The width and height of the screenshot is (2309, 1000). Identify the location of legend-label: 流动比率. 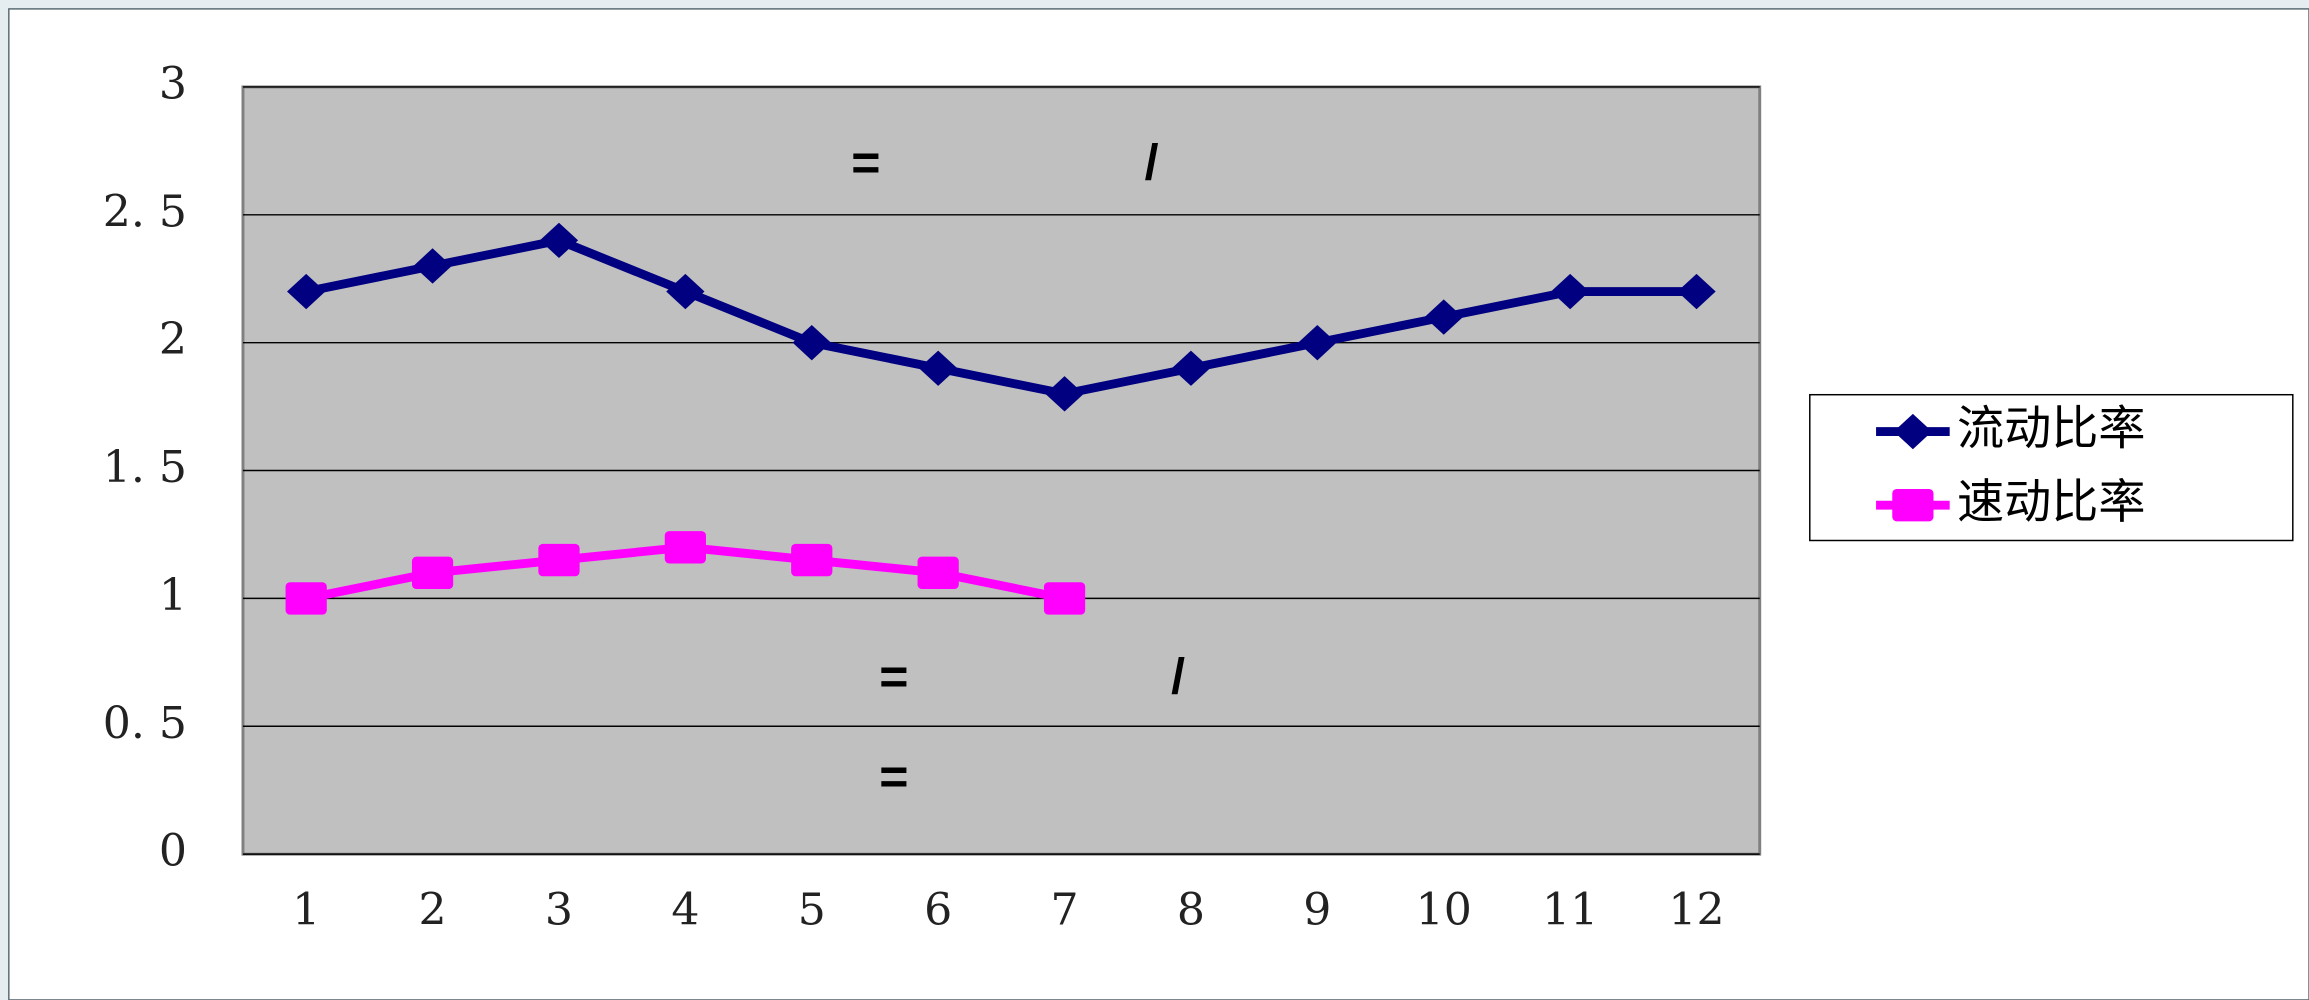
(2051, 429).